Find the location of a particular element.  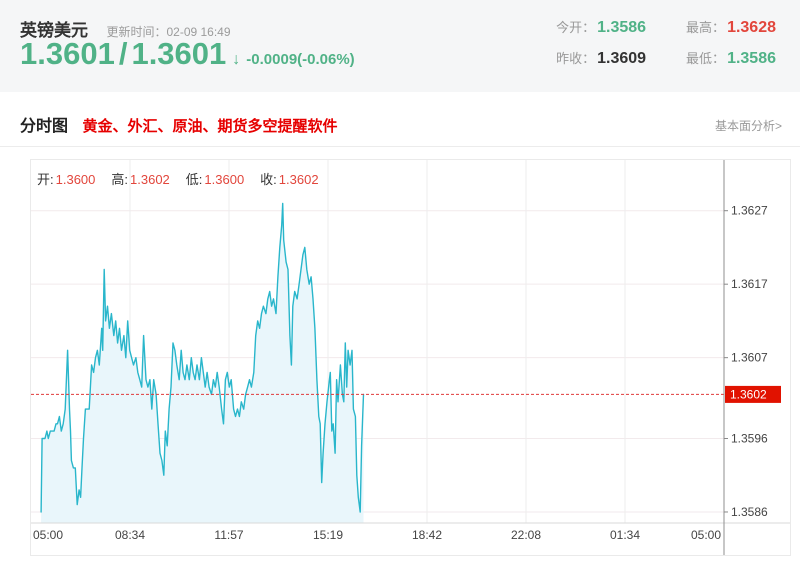

stat-item: 昨收： 1.3609 is located at coordinates (601, 58).